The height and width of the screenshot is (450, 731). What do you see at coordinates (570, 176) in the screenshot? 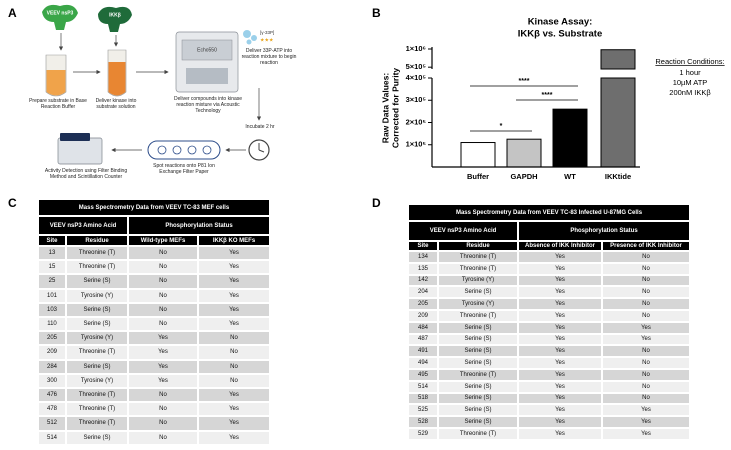
I see `x-tick-label: WT` at bounding box center [570, 176].